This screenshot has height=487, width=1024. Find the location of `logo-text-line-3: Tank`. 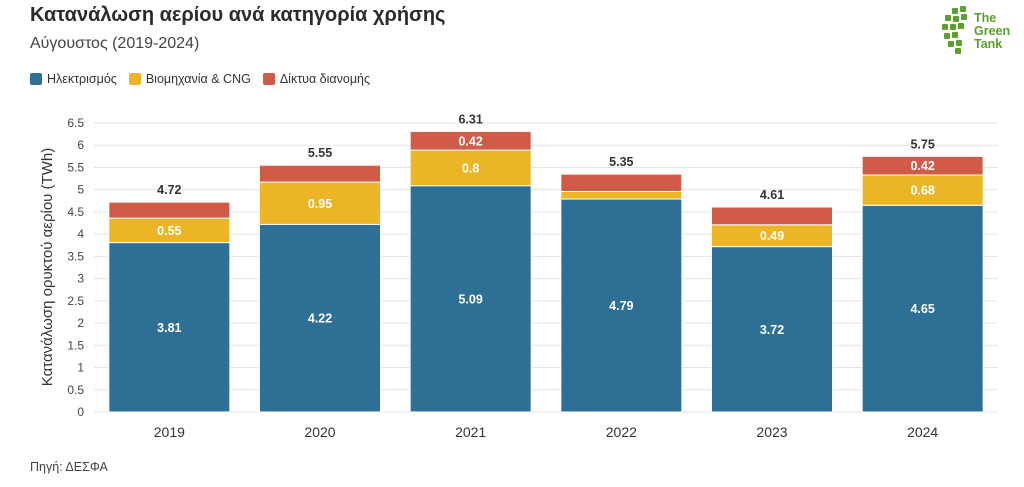

logo-text-line-3: Tank is located at coordinates (988, 44).